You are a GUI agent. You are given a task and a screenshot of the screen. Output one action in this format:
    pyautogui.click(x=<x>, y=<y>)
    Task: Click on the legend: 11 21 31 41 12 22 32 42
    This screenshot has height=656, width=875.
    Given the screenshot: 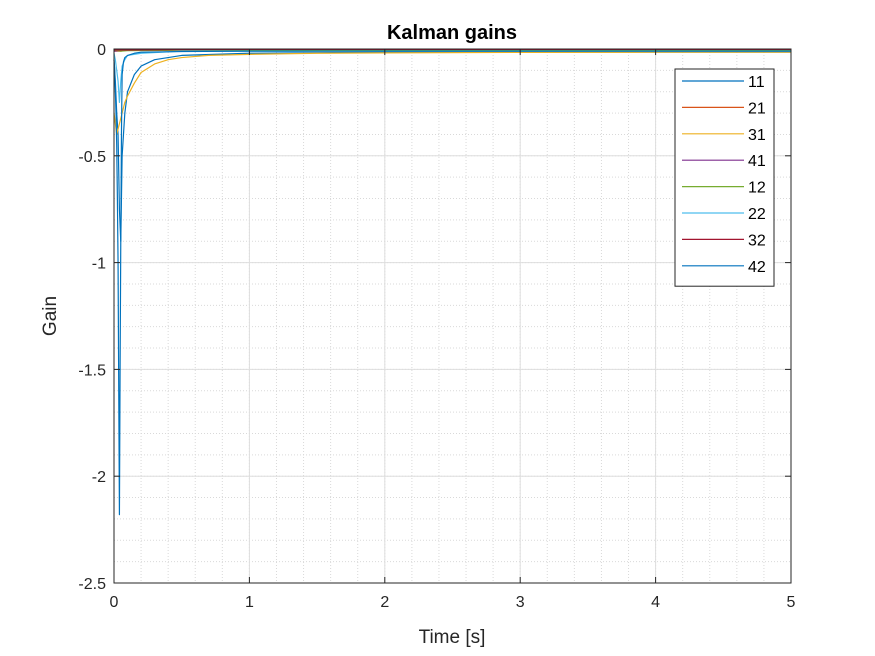 What is the action you would take?
    pyautogui.click(x=724, y=177)
    